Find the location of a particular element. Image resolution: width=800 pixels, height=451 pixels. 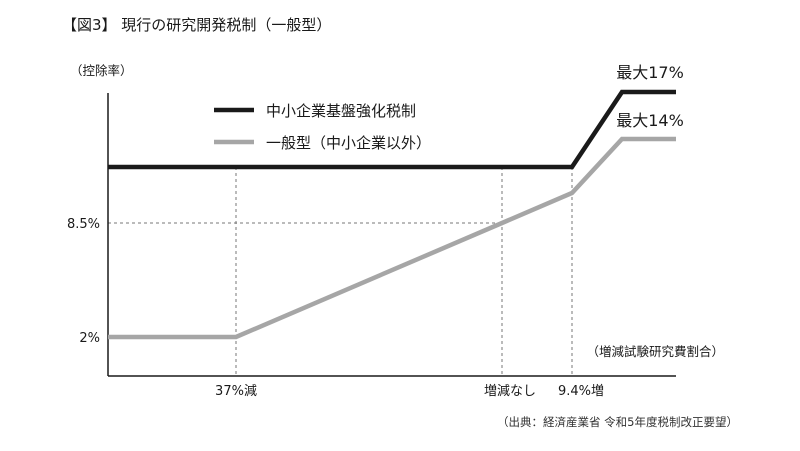

legend-label-2: 一般型（中小企業以外） is located at coordinates (348, 143).